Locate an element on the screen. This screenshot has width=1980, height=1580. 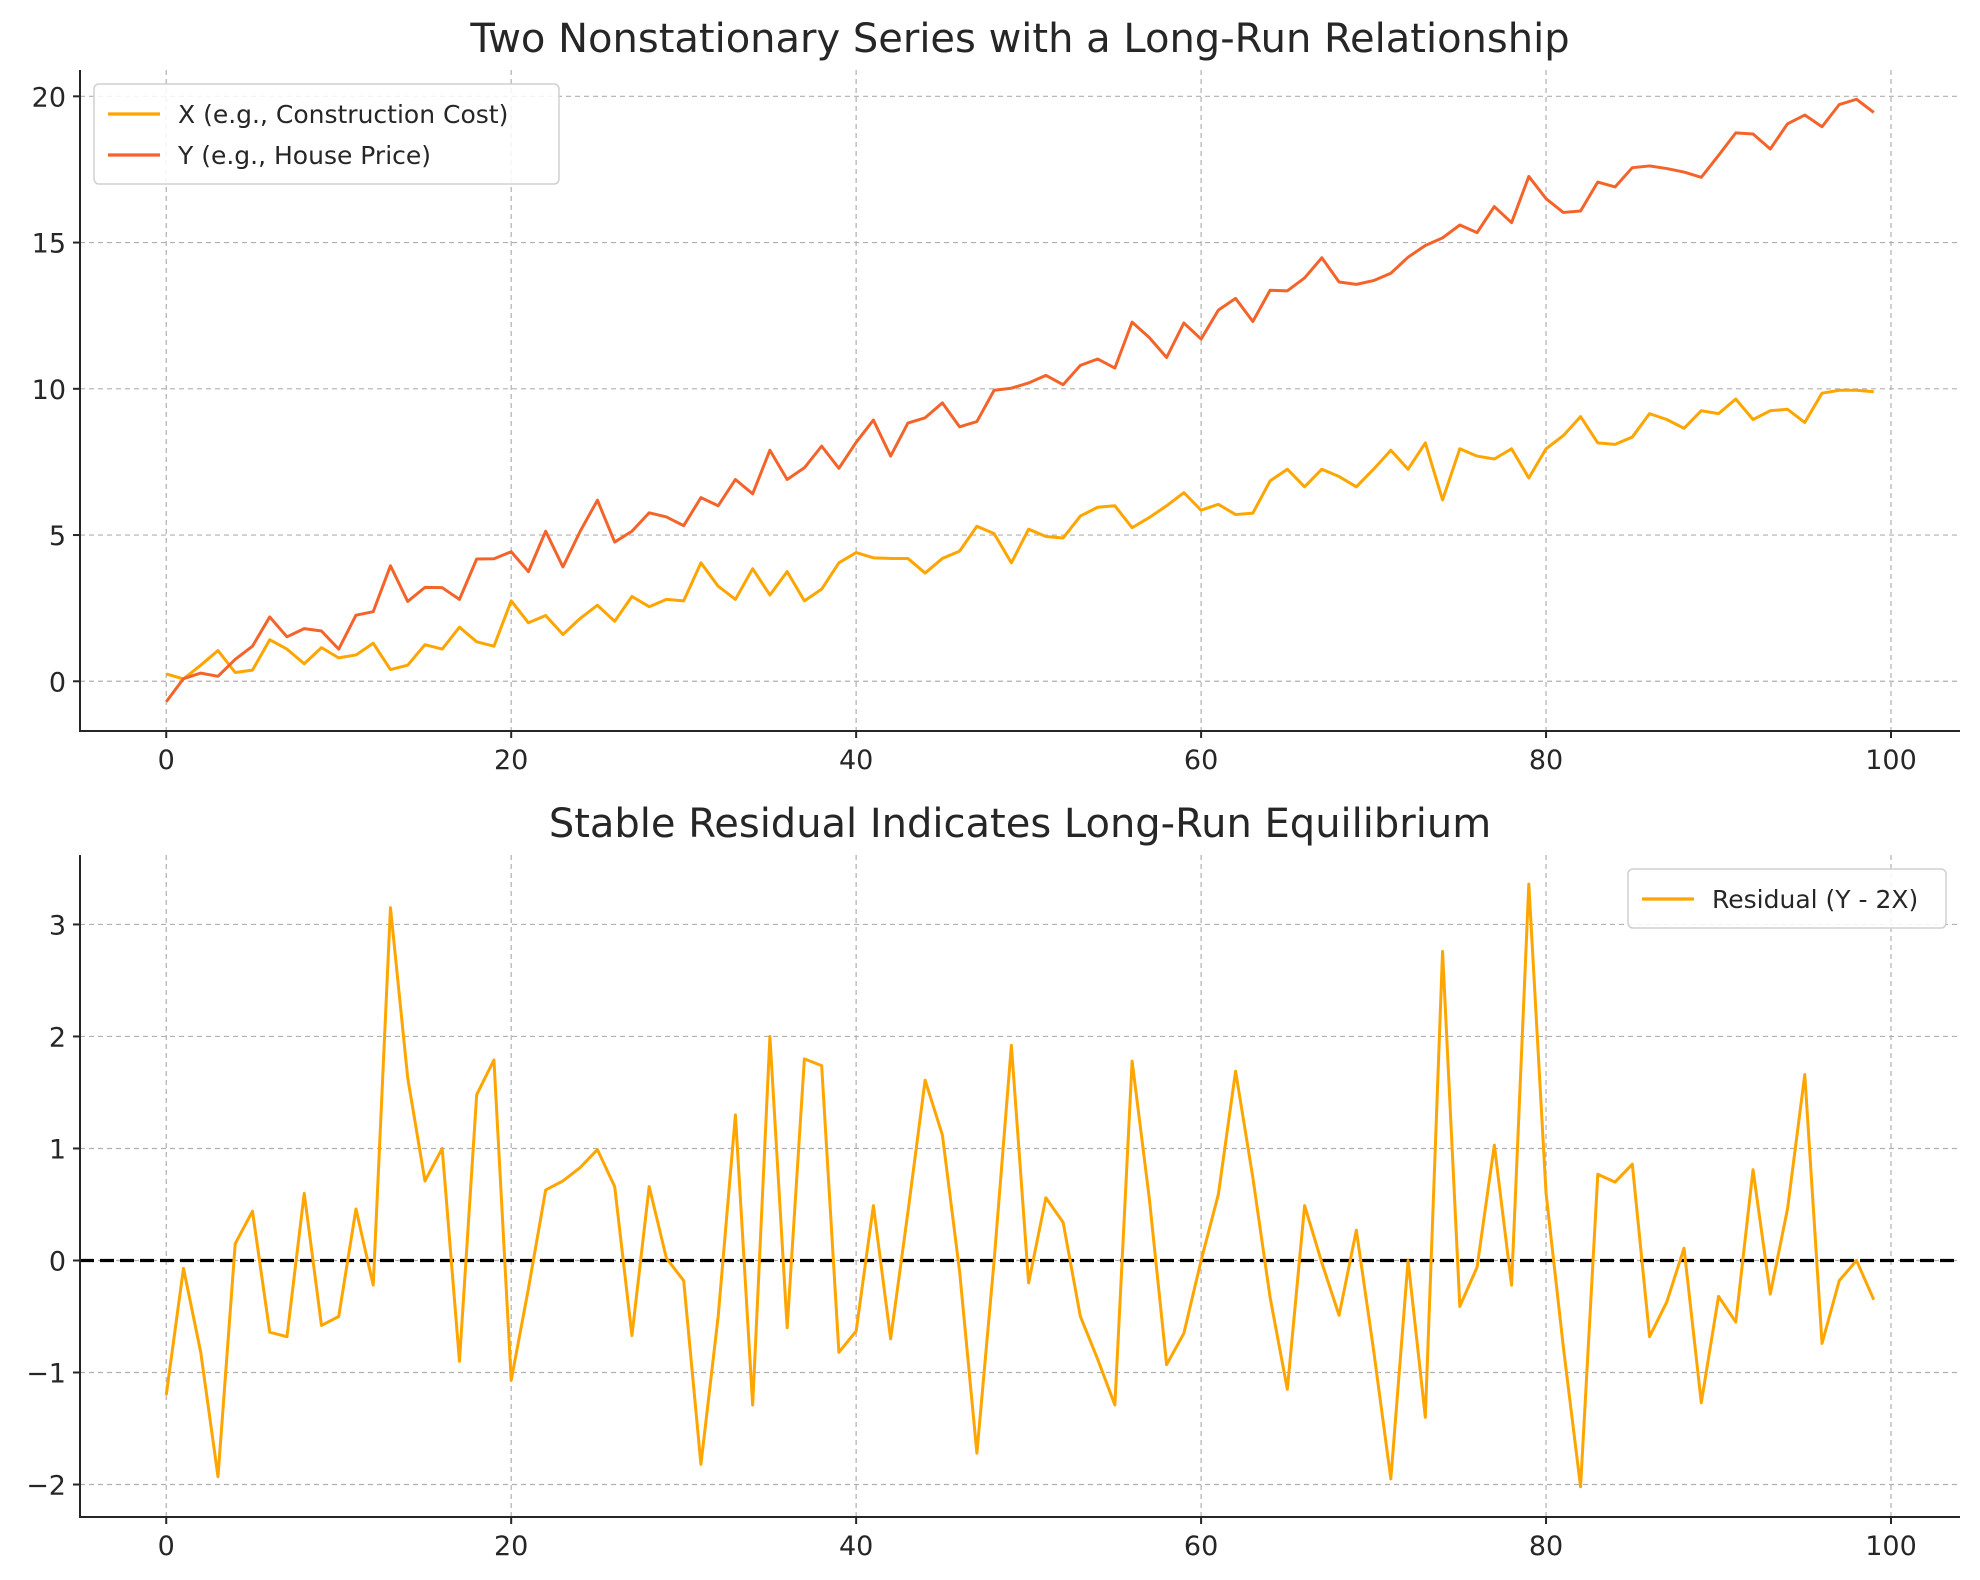
bottom-x-tick-label: 60 is located at coordinates (1201, 1546).